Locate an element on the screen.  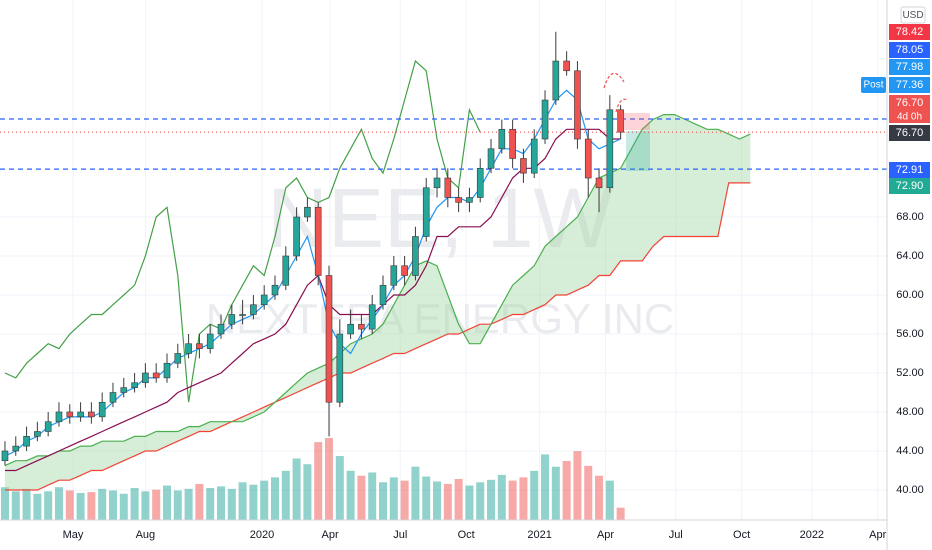
x-tick-label: Aug is located at coordinates (146, 535).